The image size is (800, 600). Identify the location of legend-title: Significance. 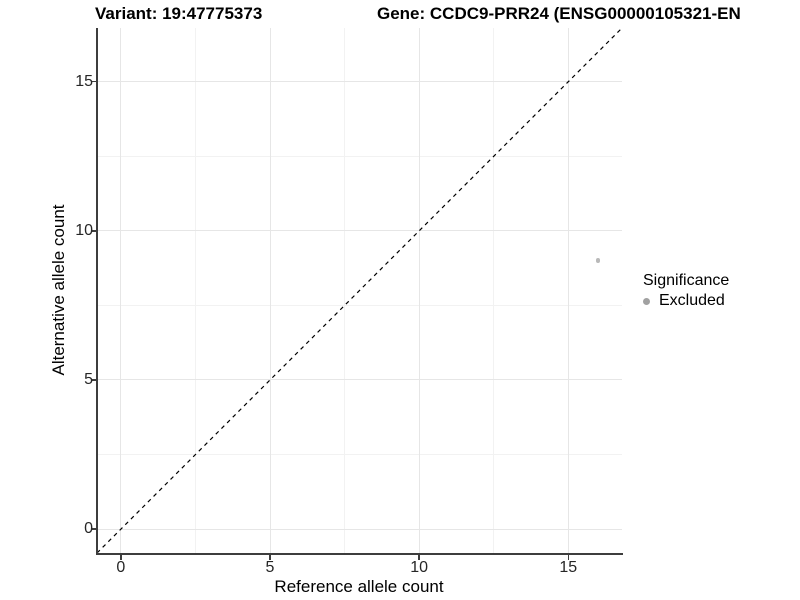
(686, 280).